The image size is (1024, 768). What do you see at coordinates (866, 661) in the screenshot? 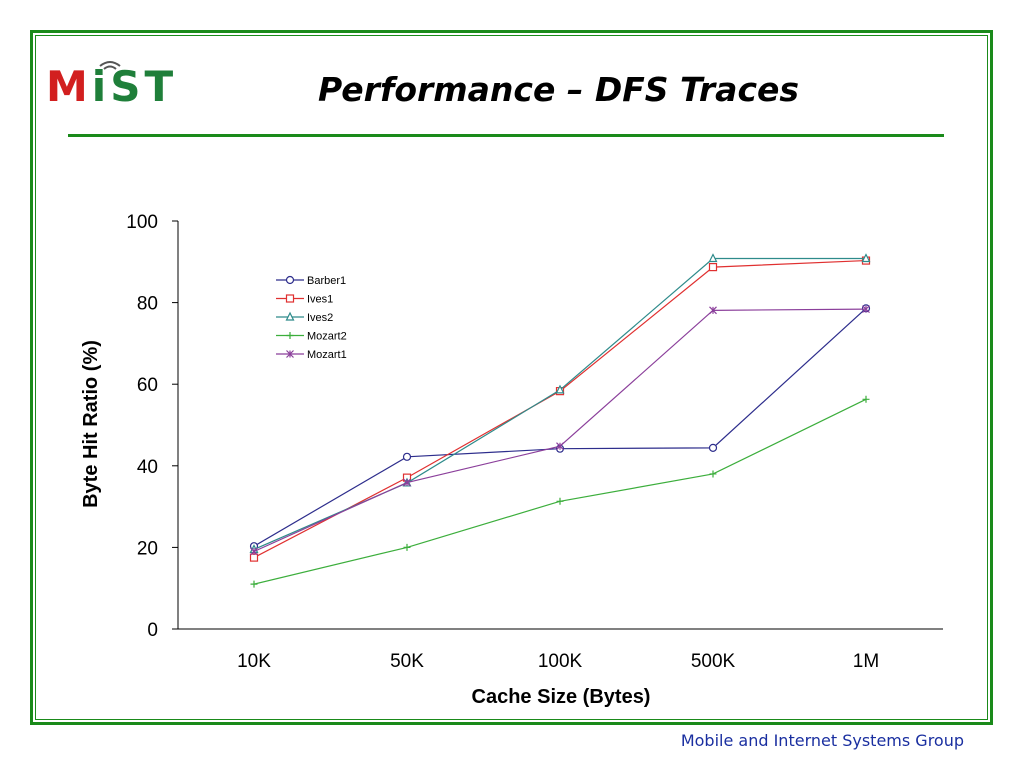
I see `x-tick-label: 1M` at bounding box center [866, 661].